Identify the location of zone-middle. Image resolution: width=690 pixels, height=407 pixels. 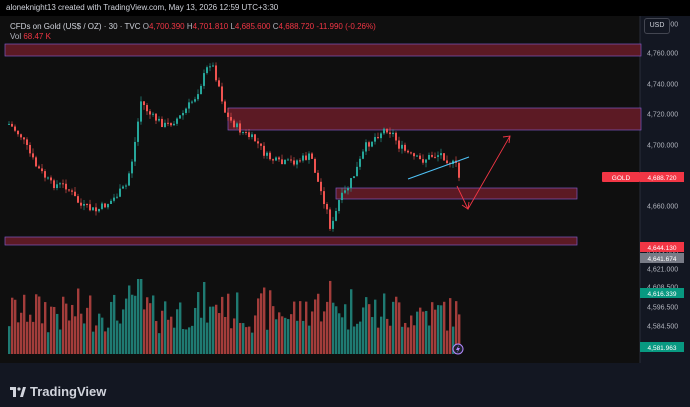
(456, 193).